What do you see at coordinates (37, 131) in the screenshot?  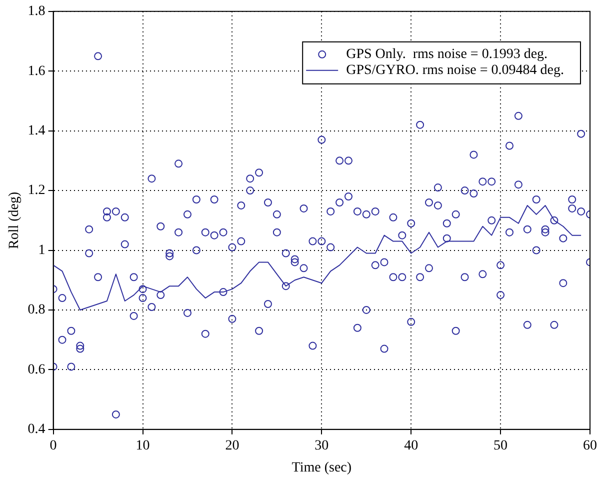 I see `y-tick-label: 1.4` at bounding box center [37, 131].